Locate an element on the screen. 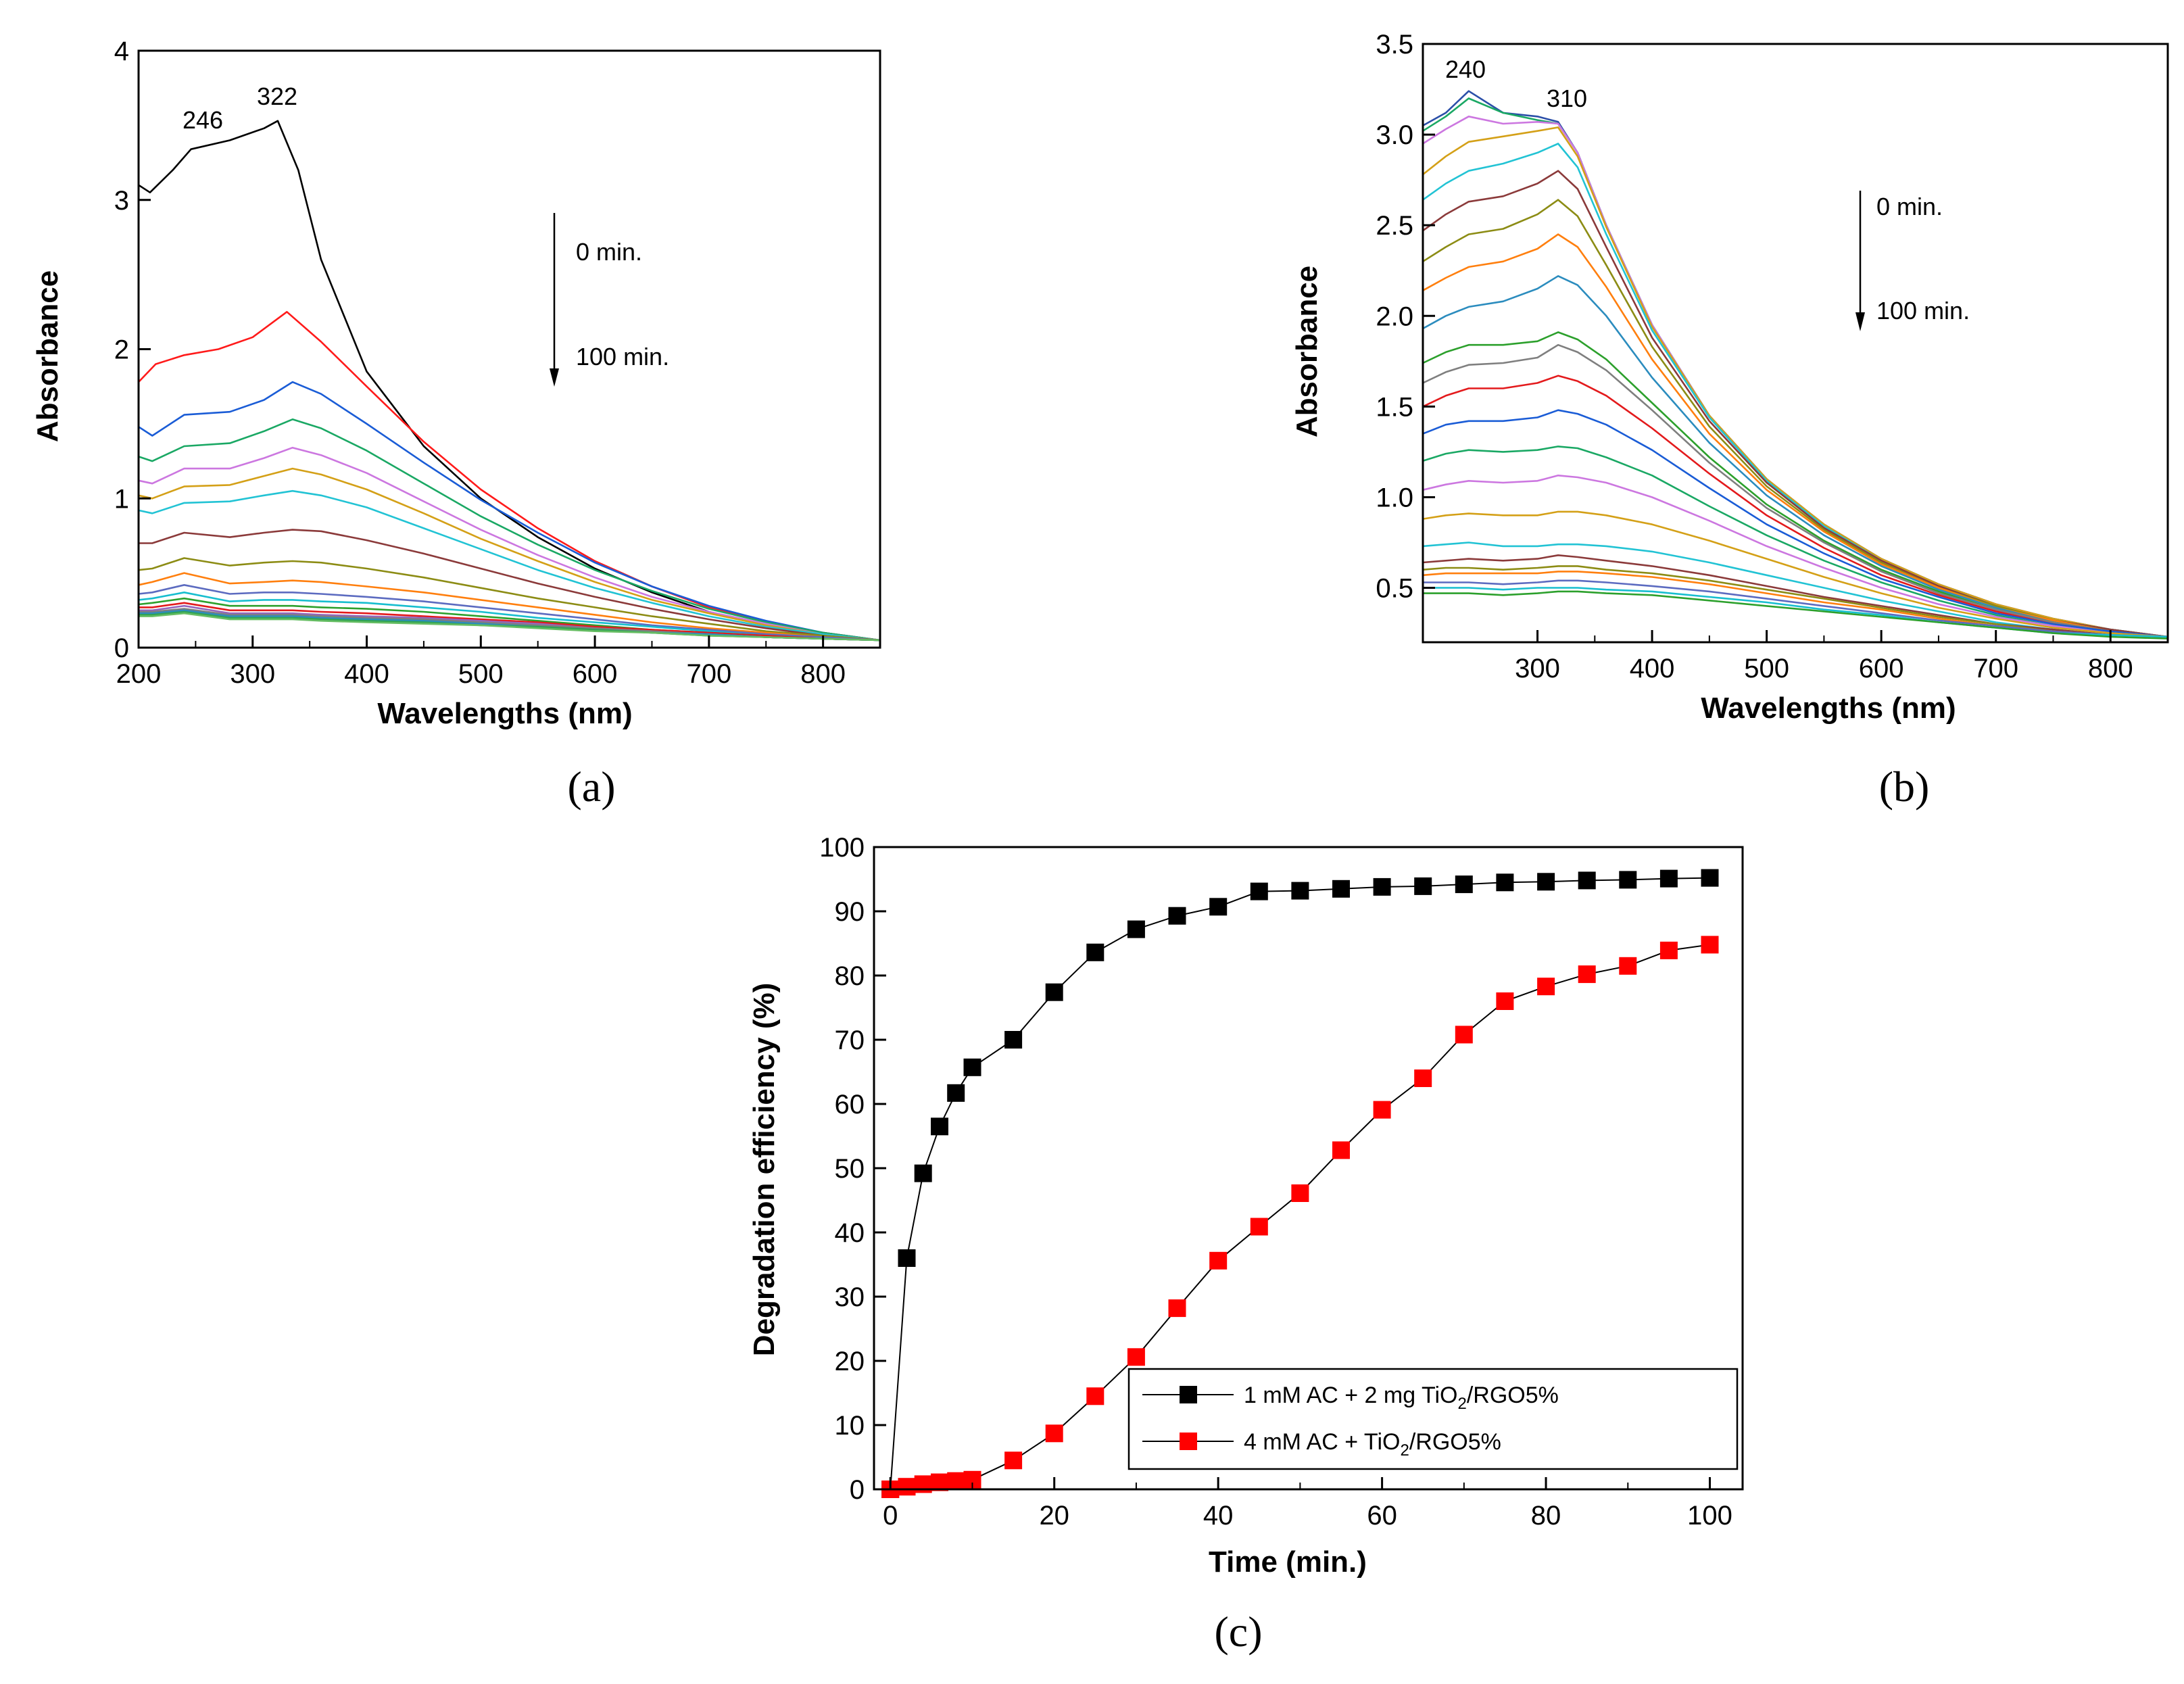 Image resolution: width=2184 pixels, height=1684 pixels. panel-b-y-axis-title: Absorbance is located at coordinates (1307, 351).